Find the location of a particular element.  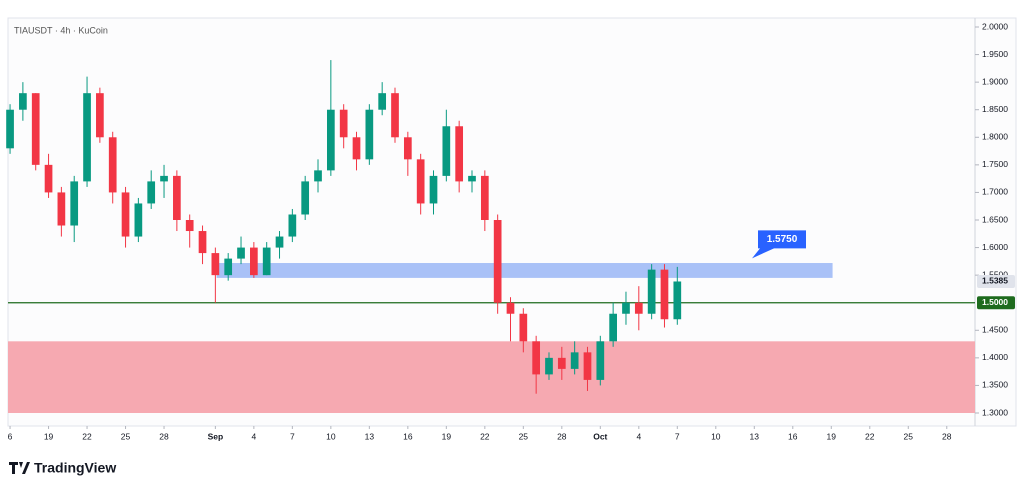

y-tick-label: 1.8000 is located at coordinates (995, 137).